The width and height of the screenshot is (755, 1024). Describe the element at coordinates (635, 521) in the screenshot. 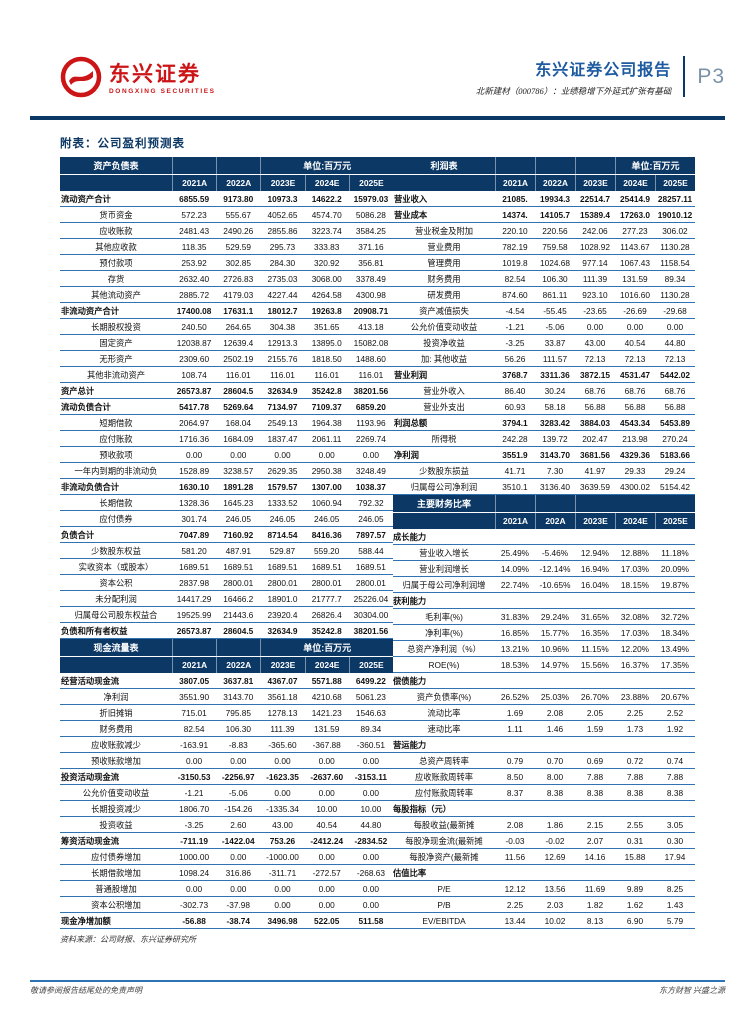

I see `year-header: 2024E` at that location.